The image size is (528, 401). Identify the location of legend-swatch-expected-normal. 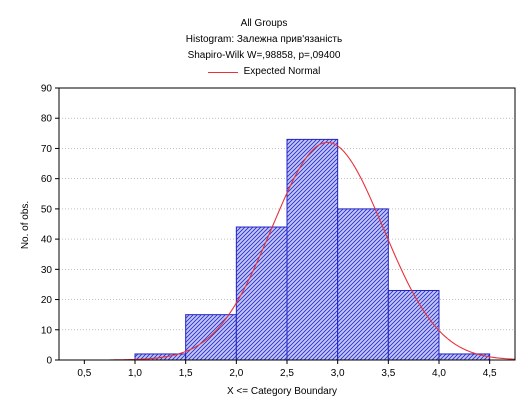
(222, 72).